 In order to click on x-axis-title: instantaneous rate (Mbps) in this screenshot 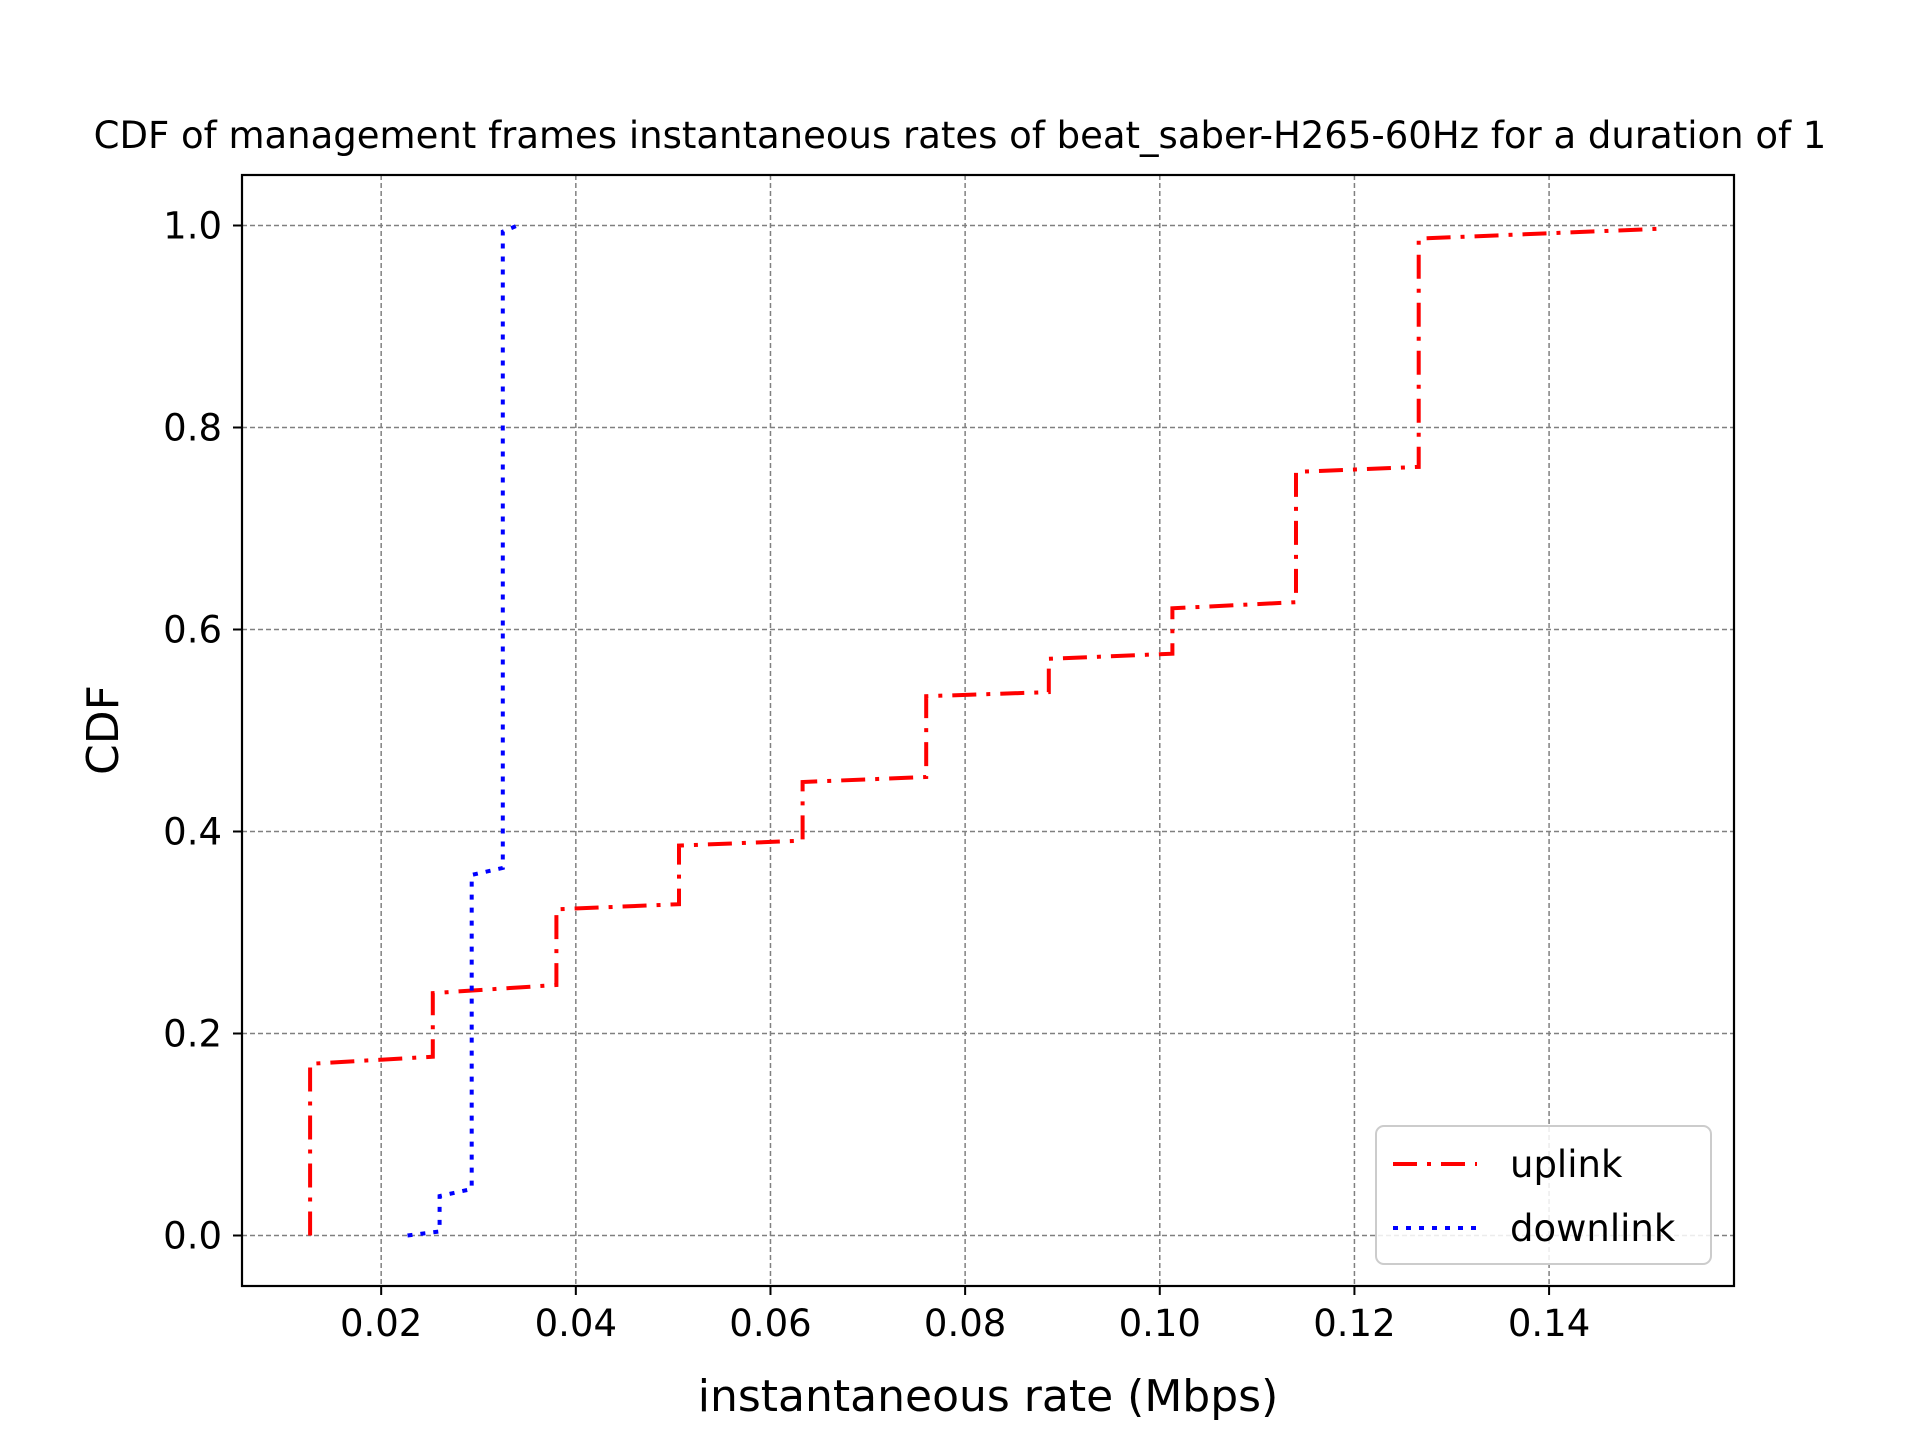, I will do `click(988, 1396)`.